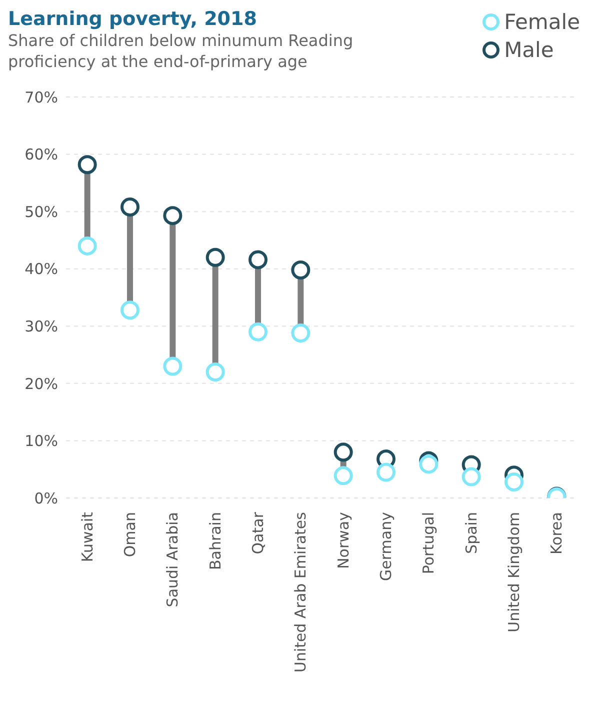  What do you see at coordinates (41, 97) in the screenshot?
I see `y-tick-label: 70%` at bounding box center [41, 97].